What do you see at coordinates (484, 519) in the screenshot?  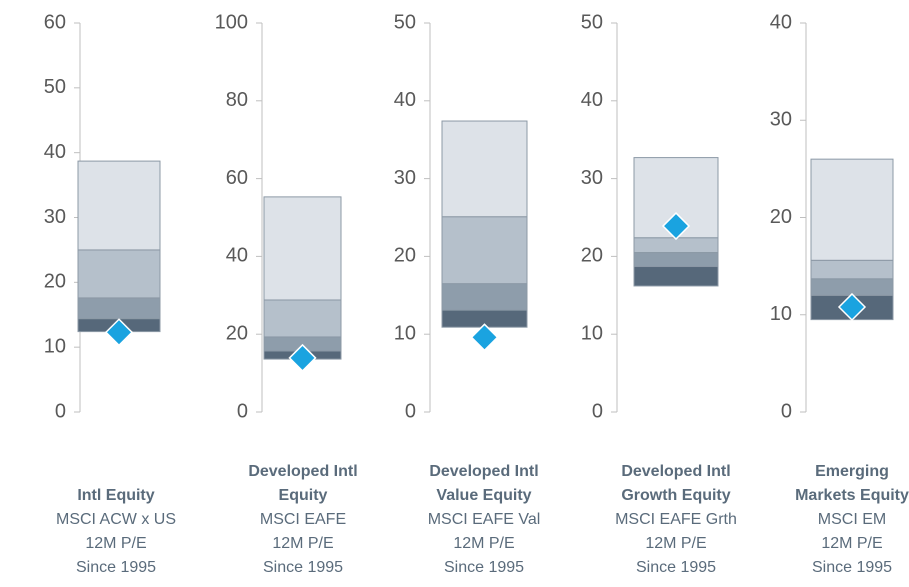 I see `panel-detail: MSCI EAFE Val` at bounding box center [484, 519].